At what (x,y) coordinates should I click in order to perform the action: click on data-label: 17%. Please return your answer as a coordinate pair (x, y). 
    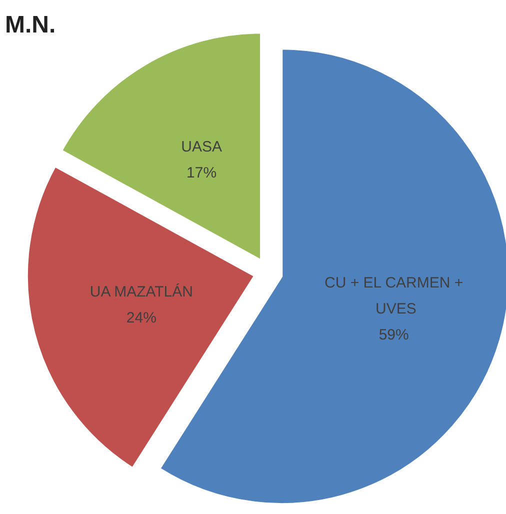
    Looking at the image, I should click on (201, 173).